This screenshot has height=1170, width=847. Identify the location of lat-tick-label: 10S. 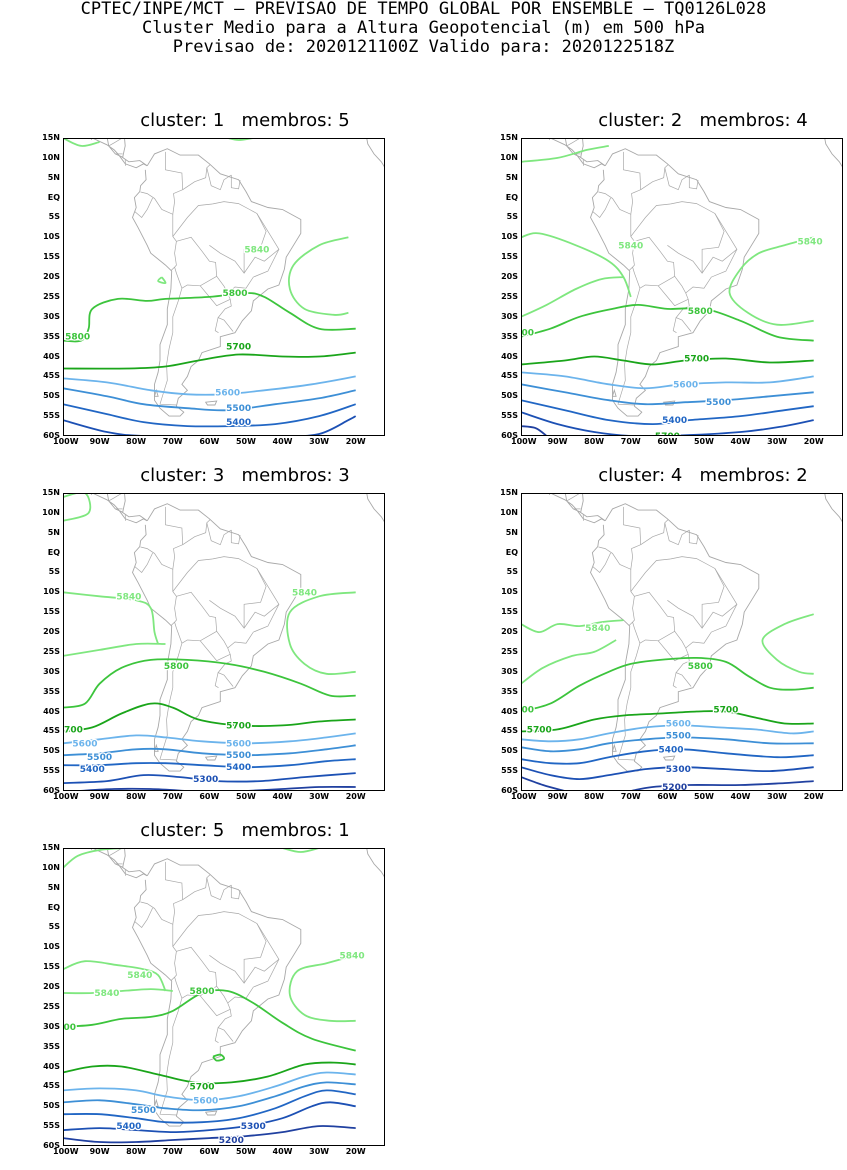
(44, 236).